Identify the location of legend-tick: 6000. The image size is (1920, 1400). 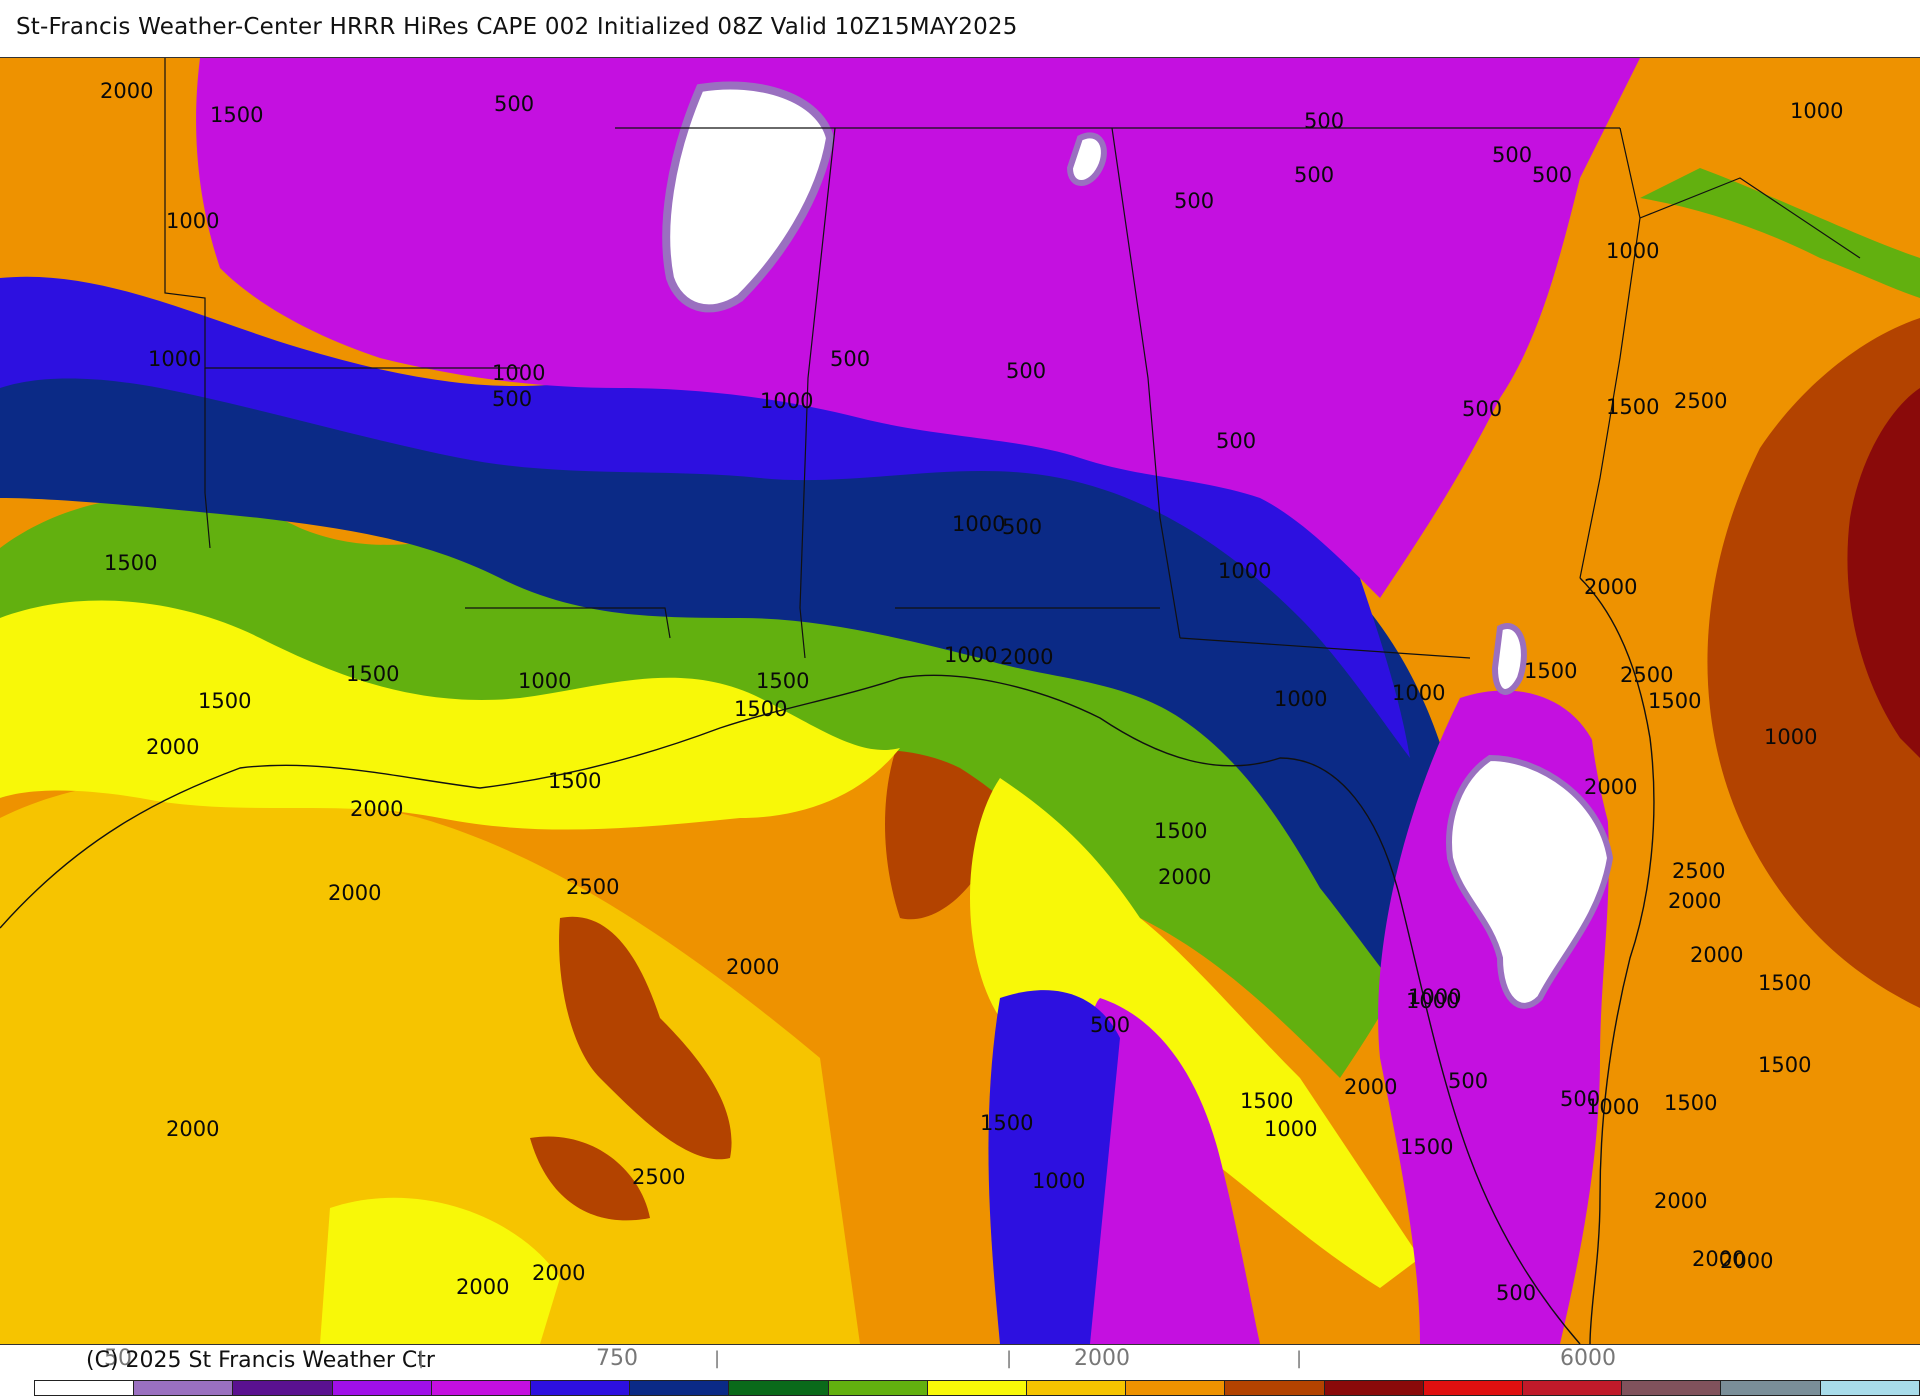
(1588, 1358).